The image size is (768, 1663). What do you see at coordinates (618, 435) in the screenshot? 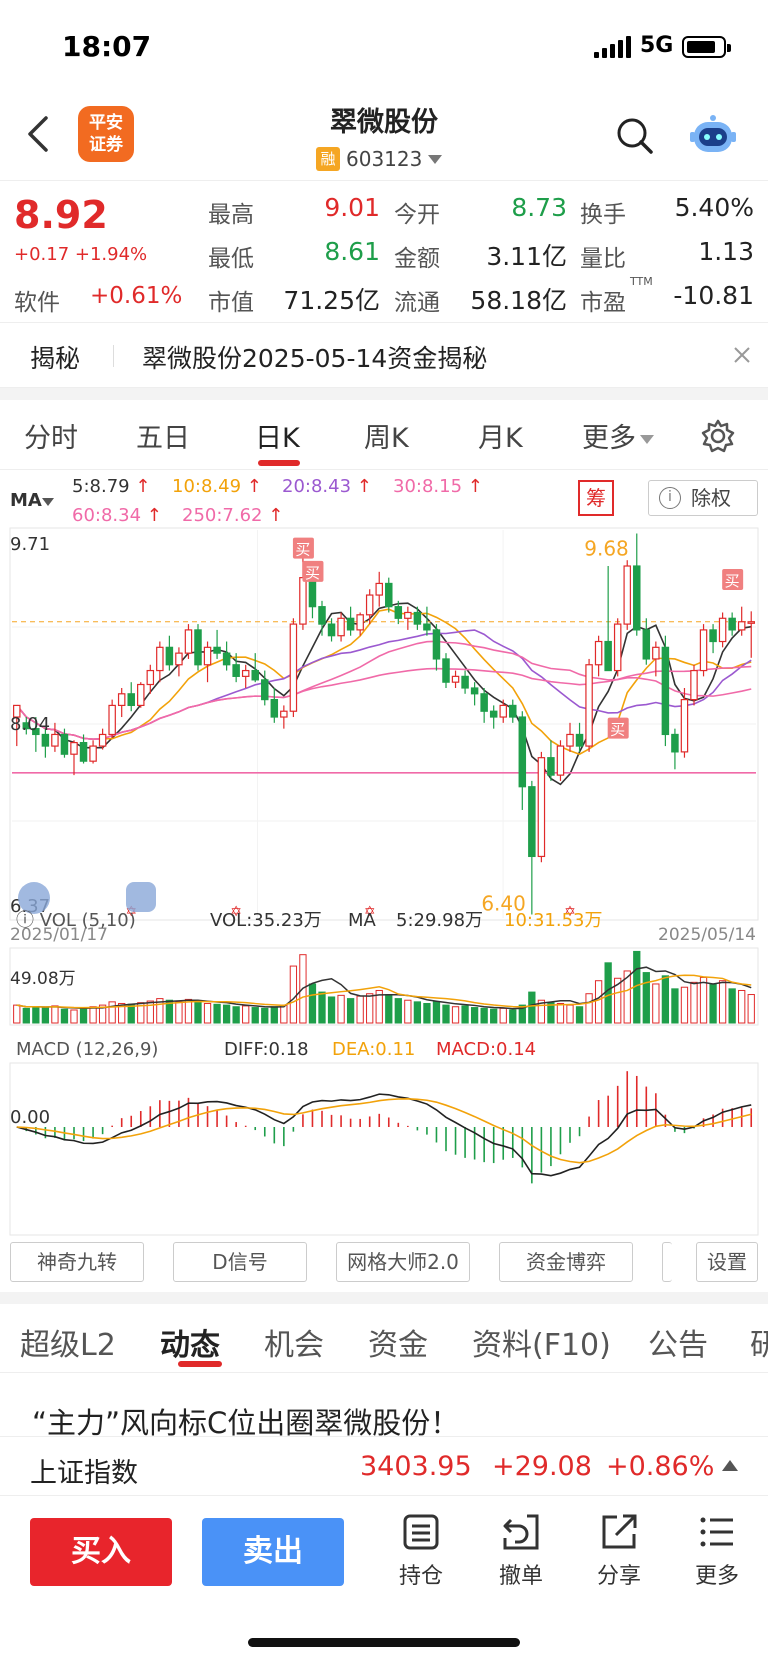
I see `tab-more: 更多` at bounding box center [618, 435].